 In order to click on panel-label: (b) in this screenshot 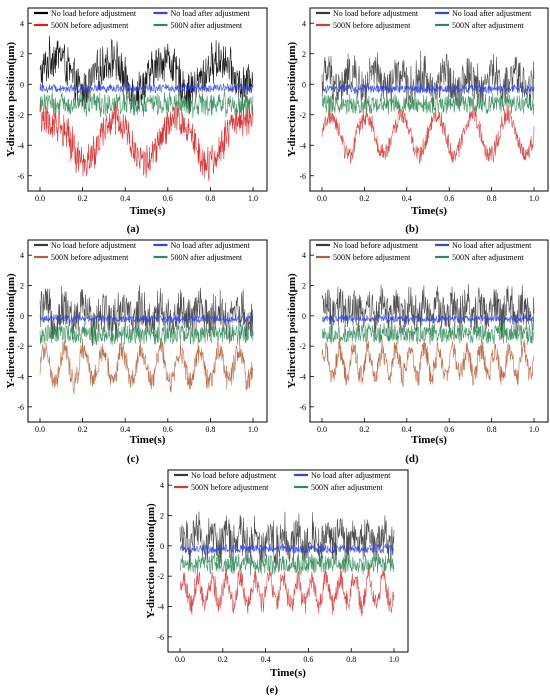, I will do `click(412, 229)`.